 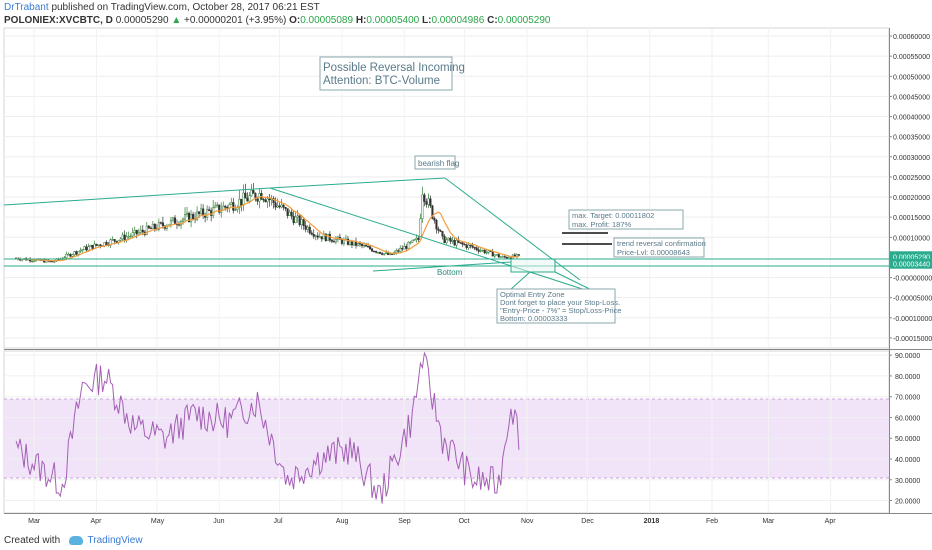 What do you see at coordinates (912, 339) in the screenshot?
I see `price-axis-label: -0.00015000` at bounding box center [912, 339].